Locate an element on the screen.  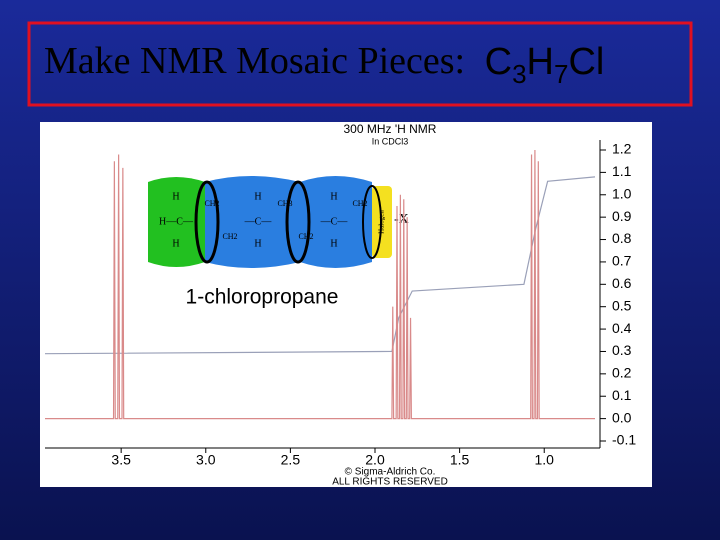
y-tick-label: 0.5 is located at coordinates (622, 305).